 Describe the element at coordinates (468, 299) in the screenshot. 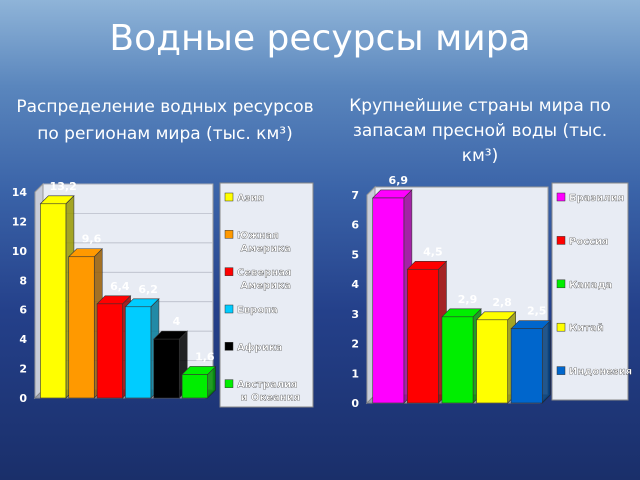

I see `value-label: 2,9` at that location.